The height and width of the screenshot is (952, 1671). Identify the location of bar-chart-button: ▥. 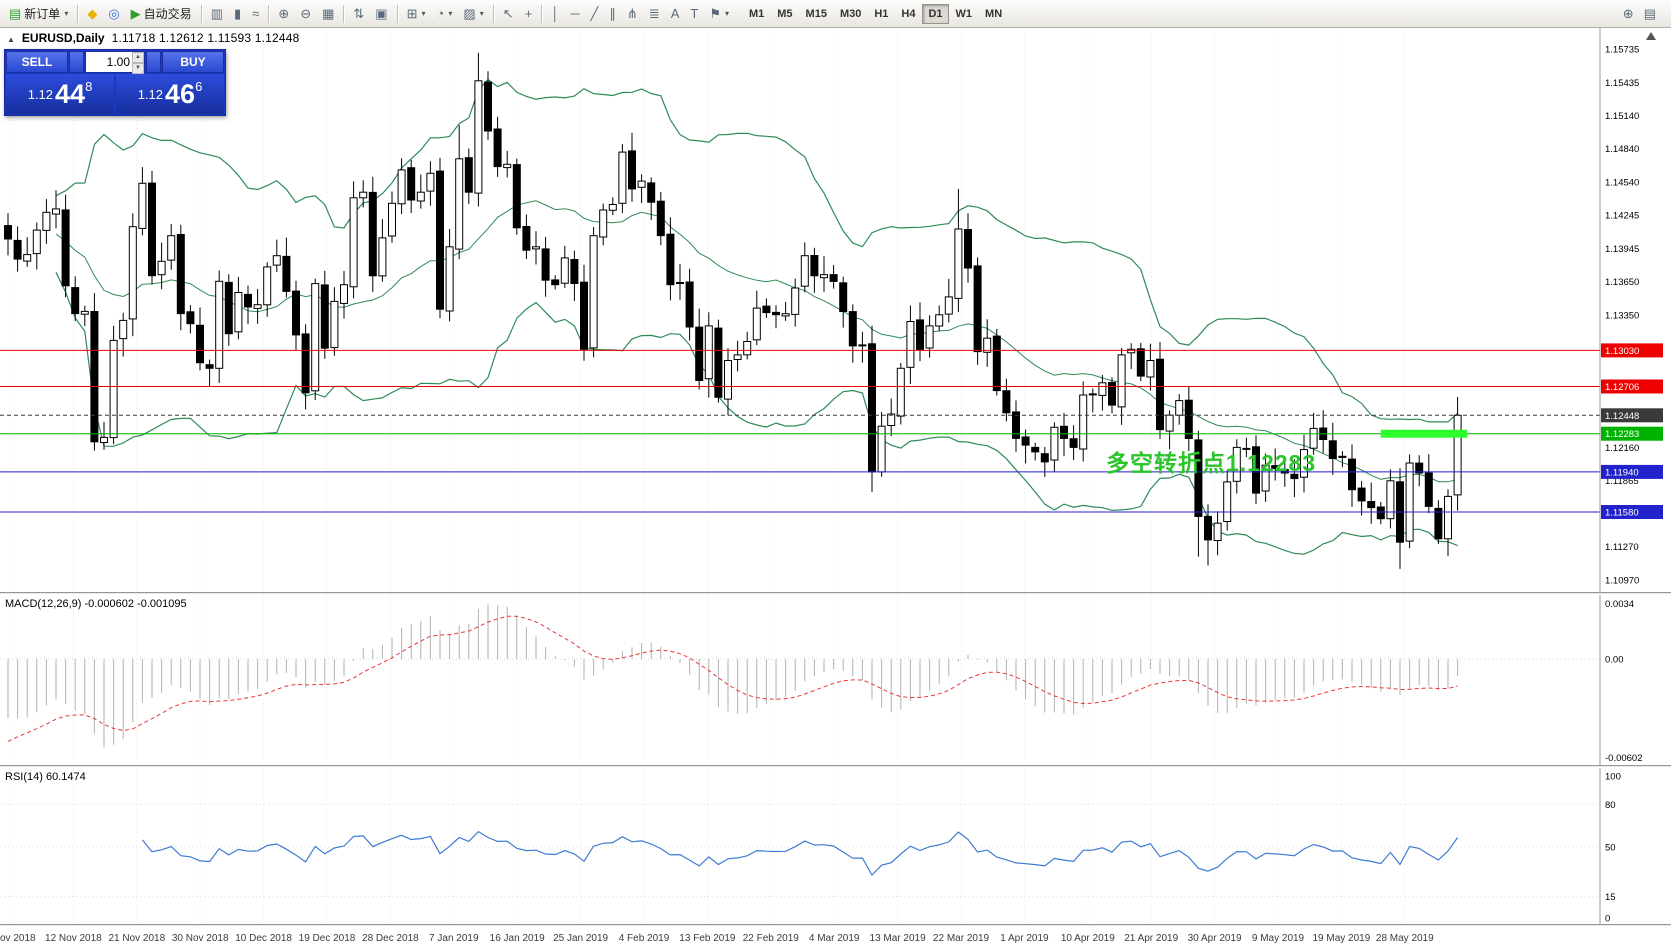
(217, 14).